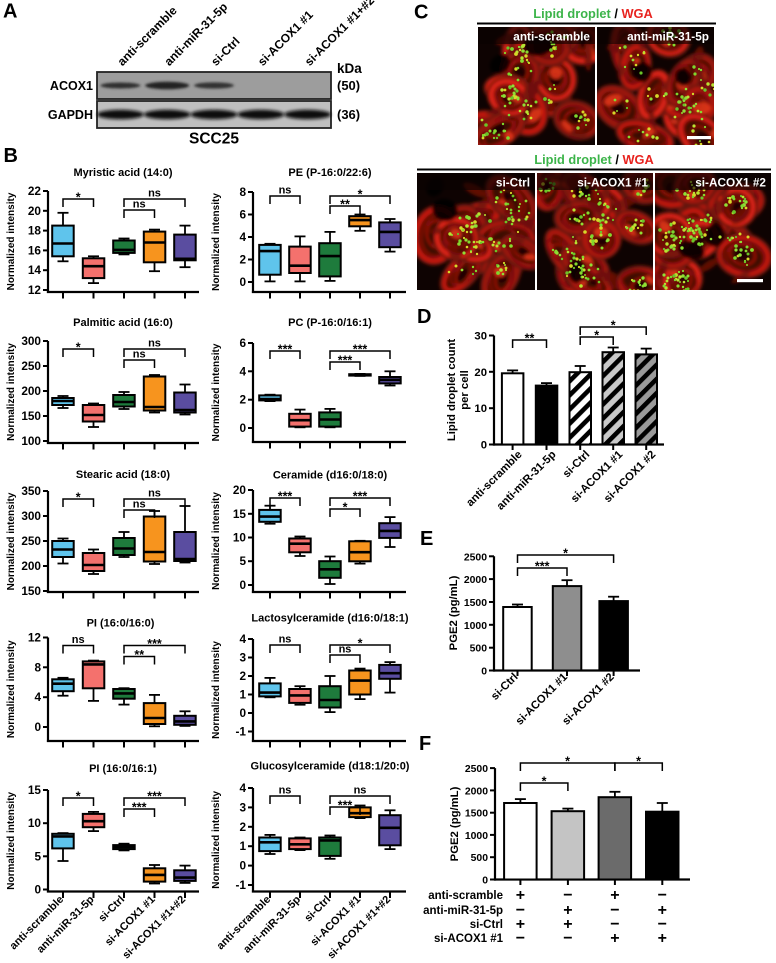  What do you see at coordinates (31, 391) in the screenshot?
I see `svg-text: 200` at bounding box center [31, 391].